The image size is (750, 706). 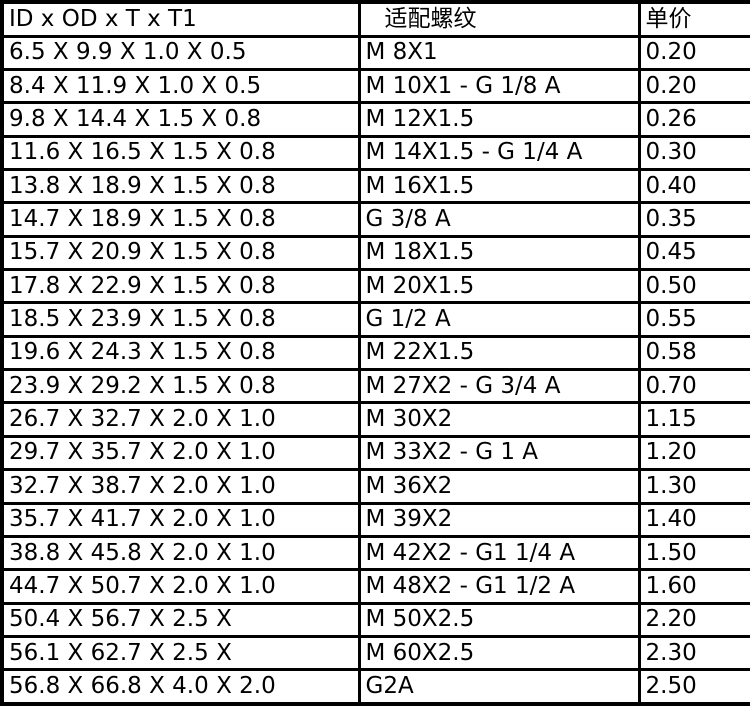 I want to click on table-row: 13.8 X 18.9 X 1.5 X 0.8 M 16X1.5 0.40, so click(x=375, y=186).